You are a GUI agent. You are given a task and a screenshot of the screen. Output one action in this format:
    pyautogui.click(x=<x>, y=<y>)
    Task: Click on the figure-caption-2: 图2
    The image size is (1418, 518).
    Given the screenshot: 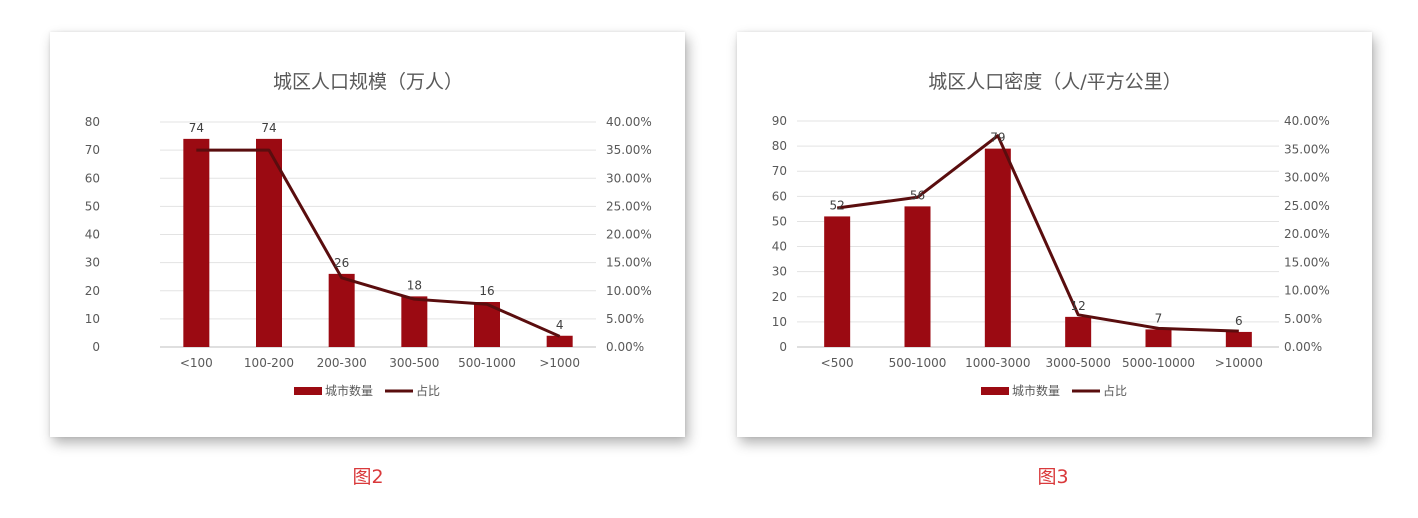 What is the action you would take?
    pyautogui.click(x=368, y=477)
    